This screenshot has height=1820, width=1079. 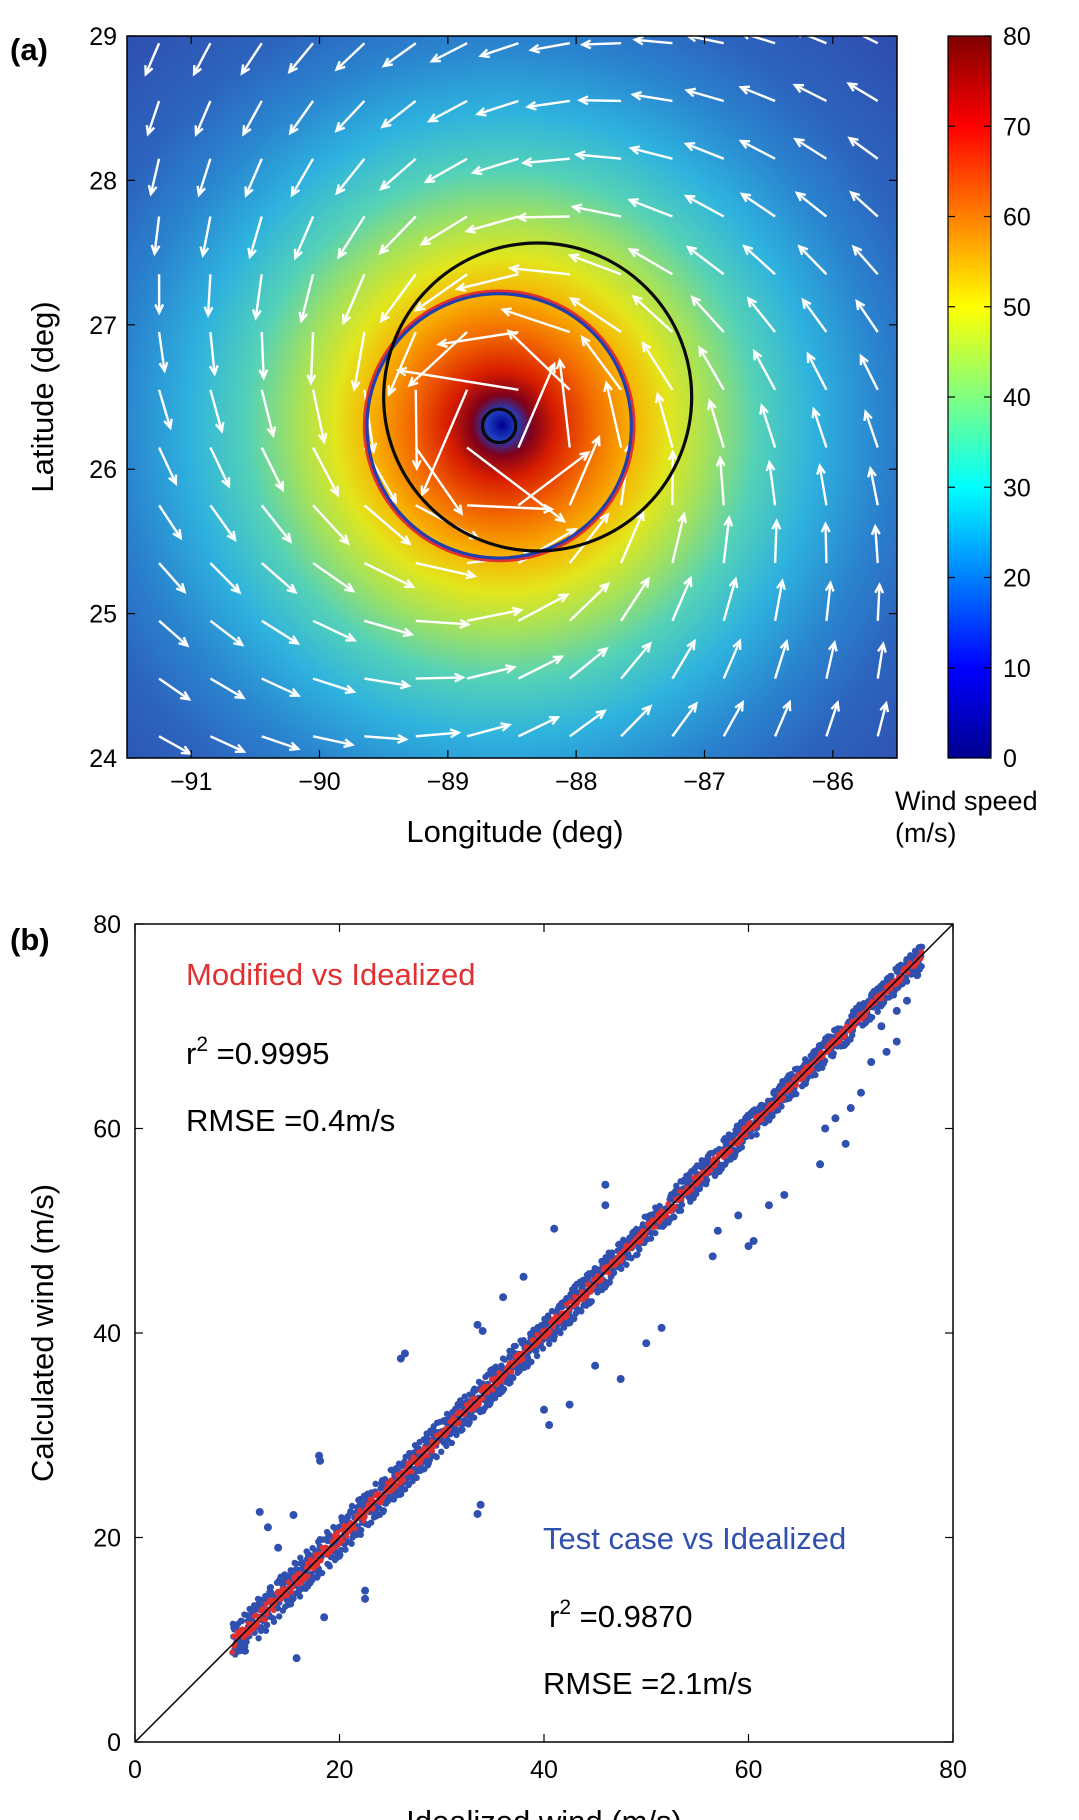 What do you see at coordinates (269, 1053) in the screenshot?
I see `modified-r2-value: =0.9995` at bounding box center [269, 1053].